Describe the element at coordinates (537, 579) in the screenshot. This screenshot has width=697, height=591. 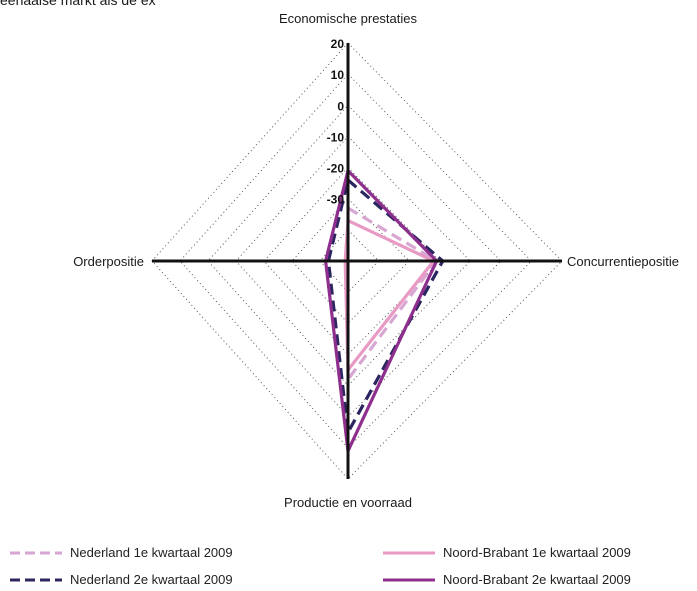
I see `legend-label: Noord-Brabant 2e kwartaal 2009` at that location.